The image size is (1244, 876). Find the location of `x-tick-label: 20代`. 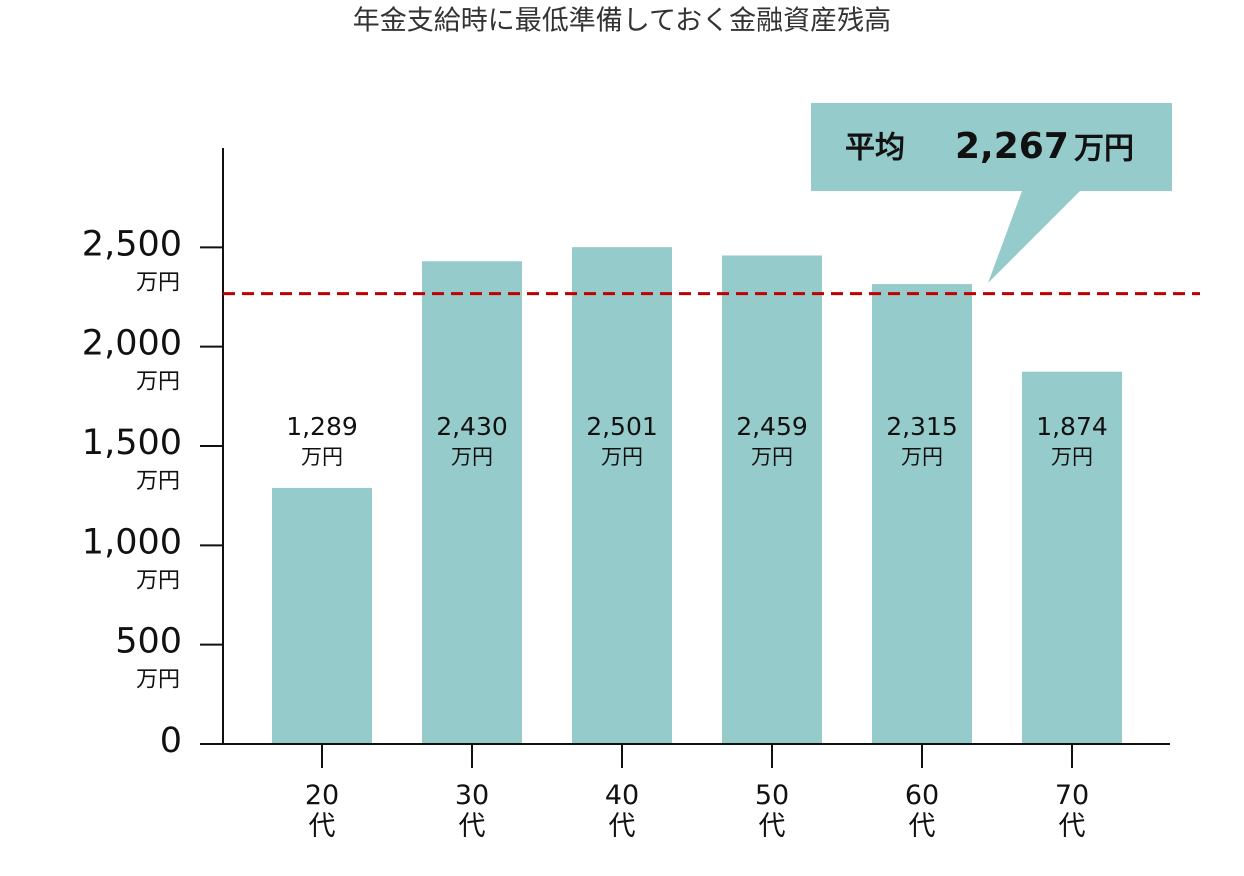

x-tick-label: 20代 is located at coordinates (322, 811).